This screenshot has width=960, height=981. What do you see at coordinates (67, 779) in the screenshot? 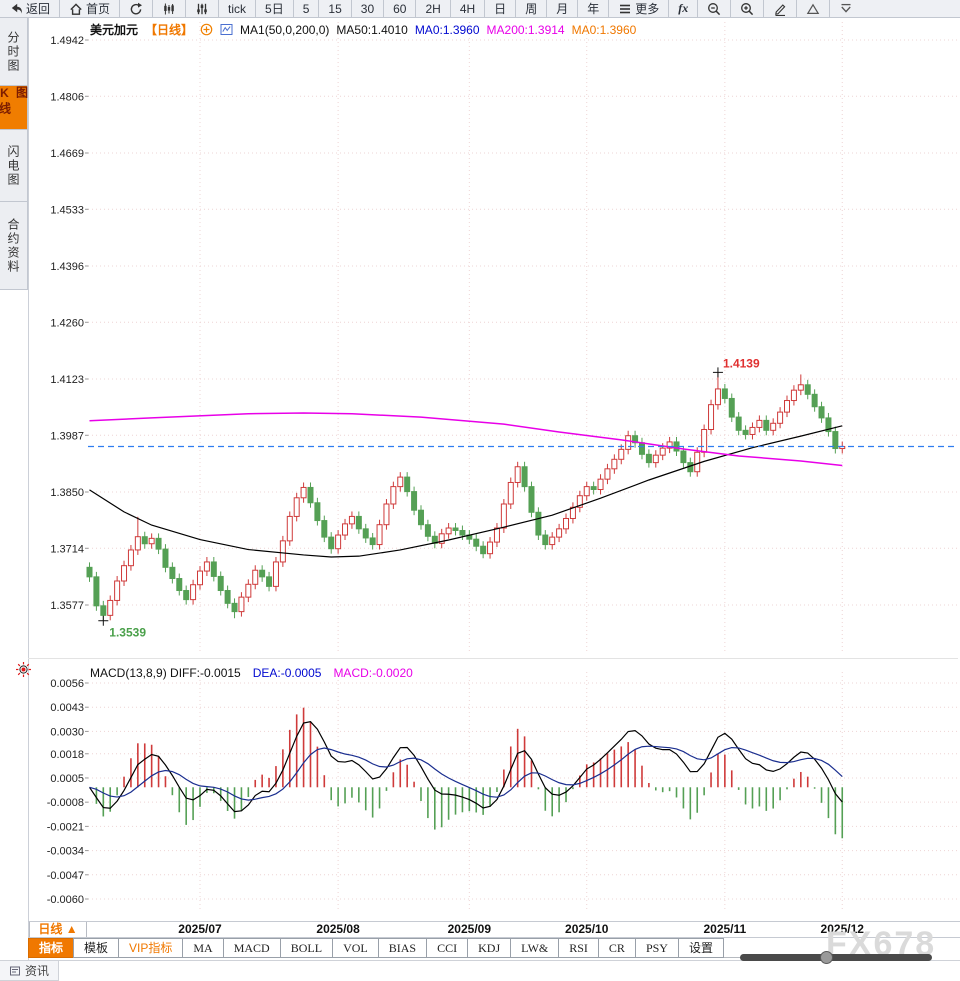
I see `svg-text: 0.0005` at bounding box center [67, 779].